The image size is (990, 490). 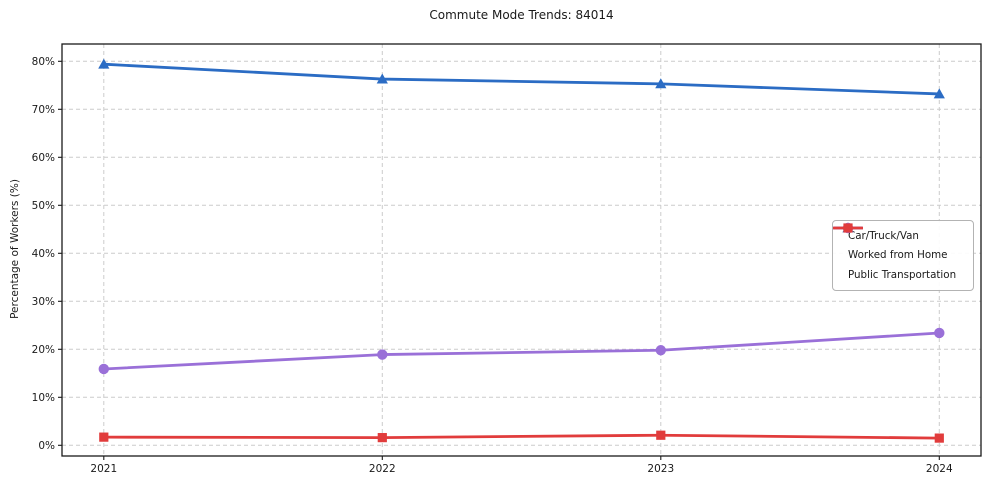 What do you see at coordinates (46, 446) in the screenshot?
I see `y-tick-label: 0%` at bounding box center [46, 446].